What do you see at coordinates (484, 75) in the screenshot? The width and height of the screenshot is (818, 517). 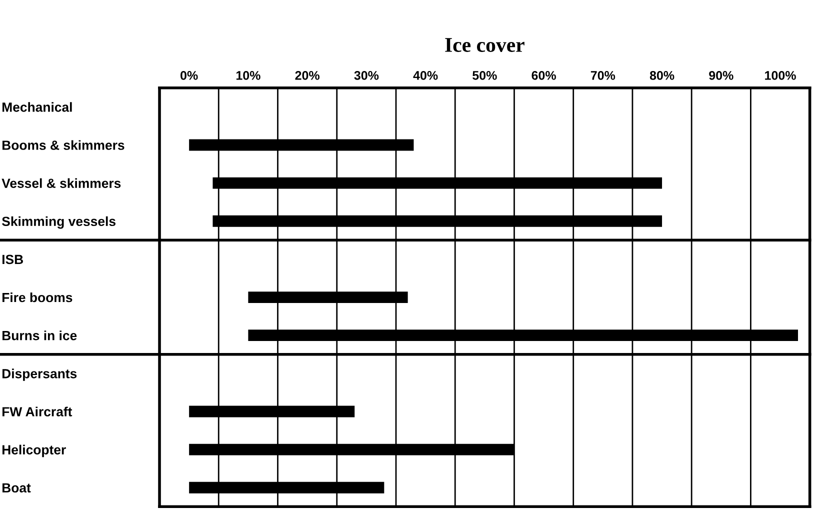 I see `x-tick-label: 50%` at bounding box center [484, 75].